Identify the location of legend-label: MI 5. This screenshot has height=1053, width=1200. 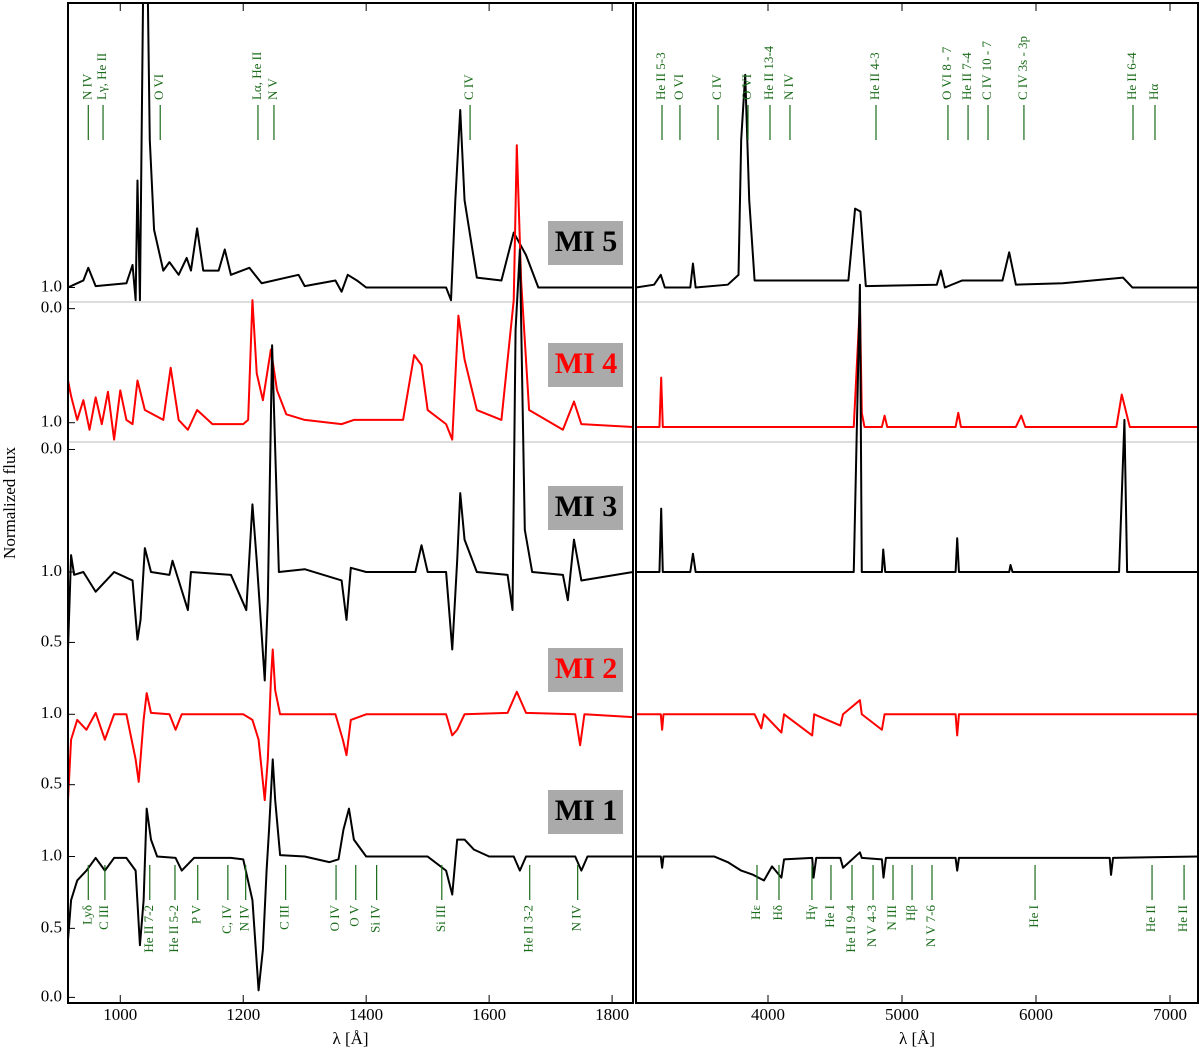
(586, 241).